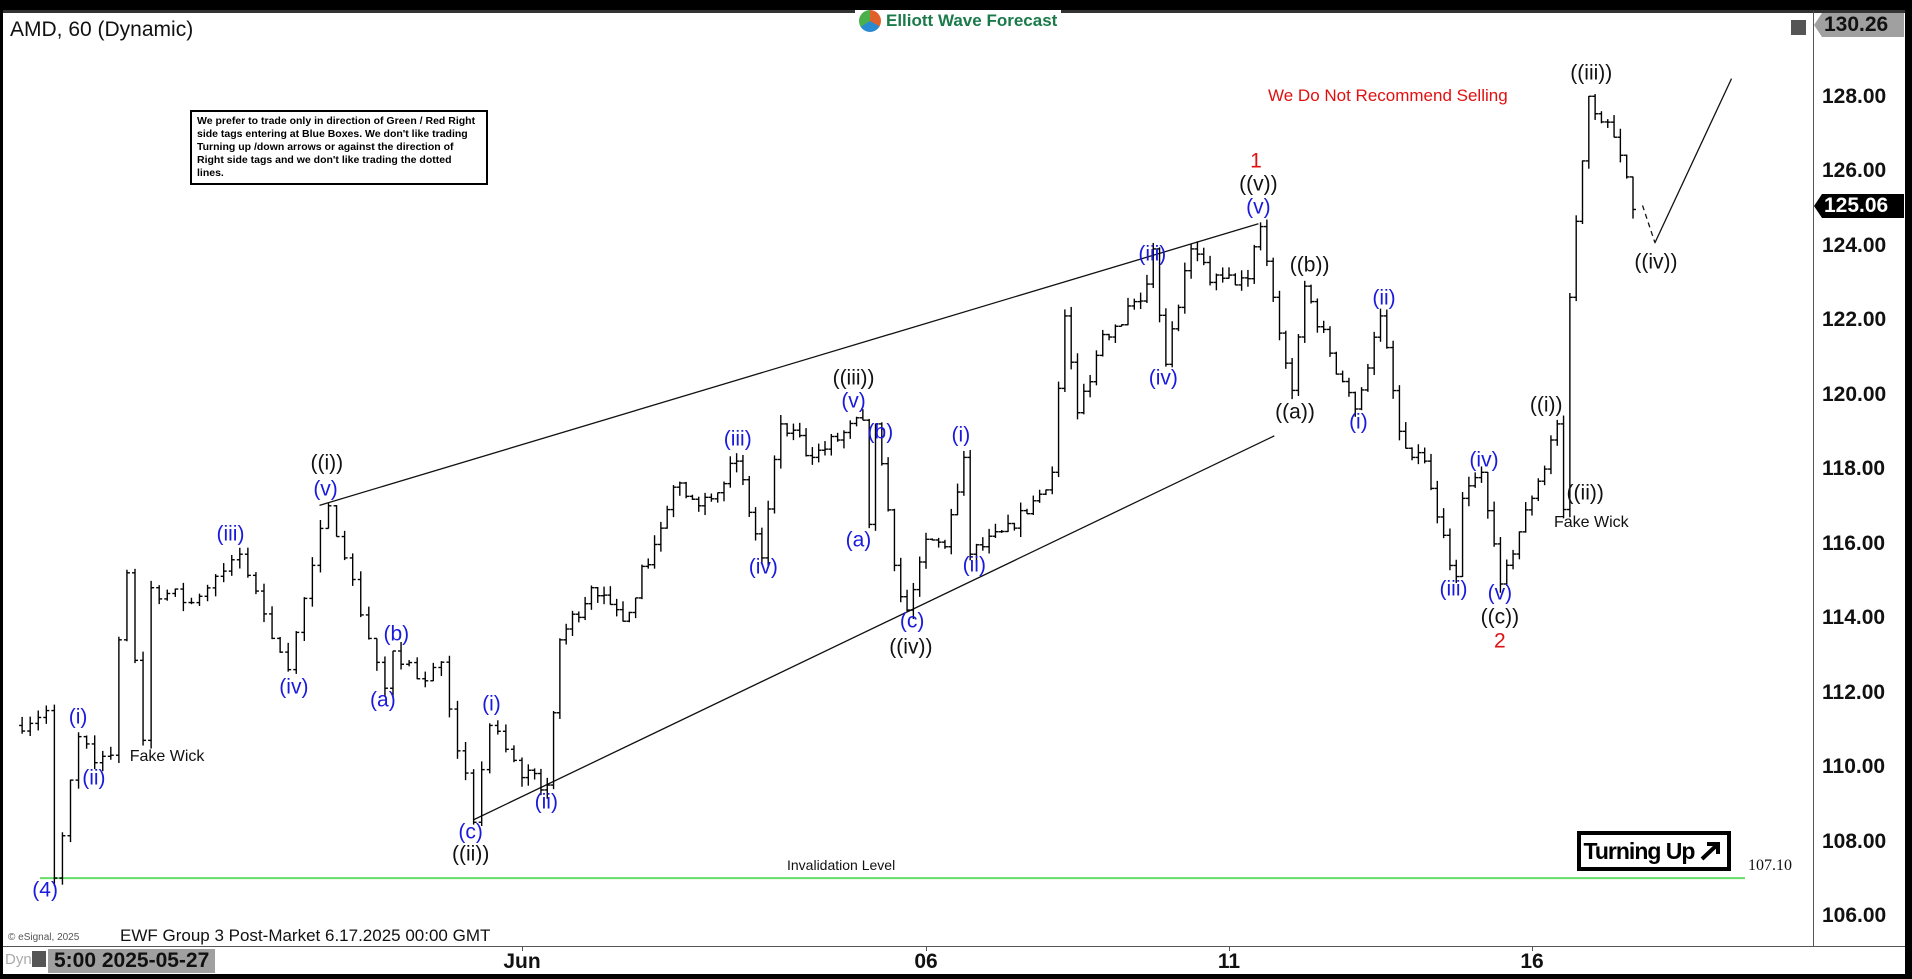 This screenshot has width=1912, height=979. Describe the element at coordinates (1711, 851) in the screenshot. I see `arrow-up-right-icon` at that location.